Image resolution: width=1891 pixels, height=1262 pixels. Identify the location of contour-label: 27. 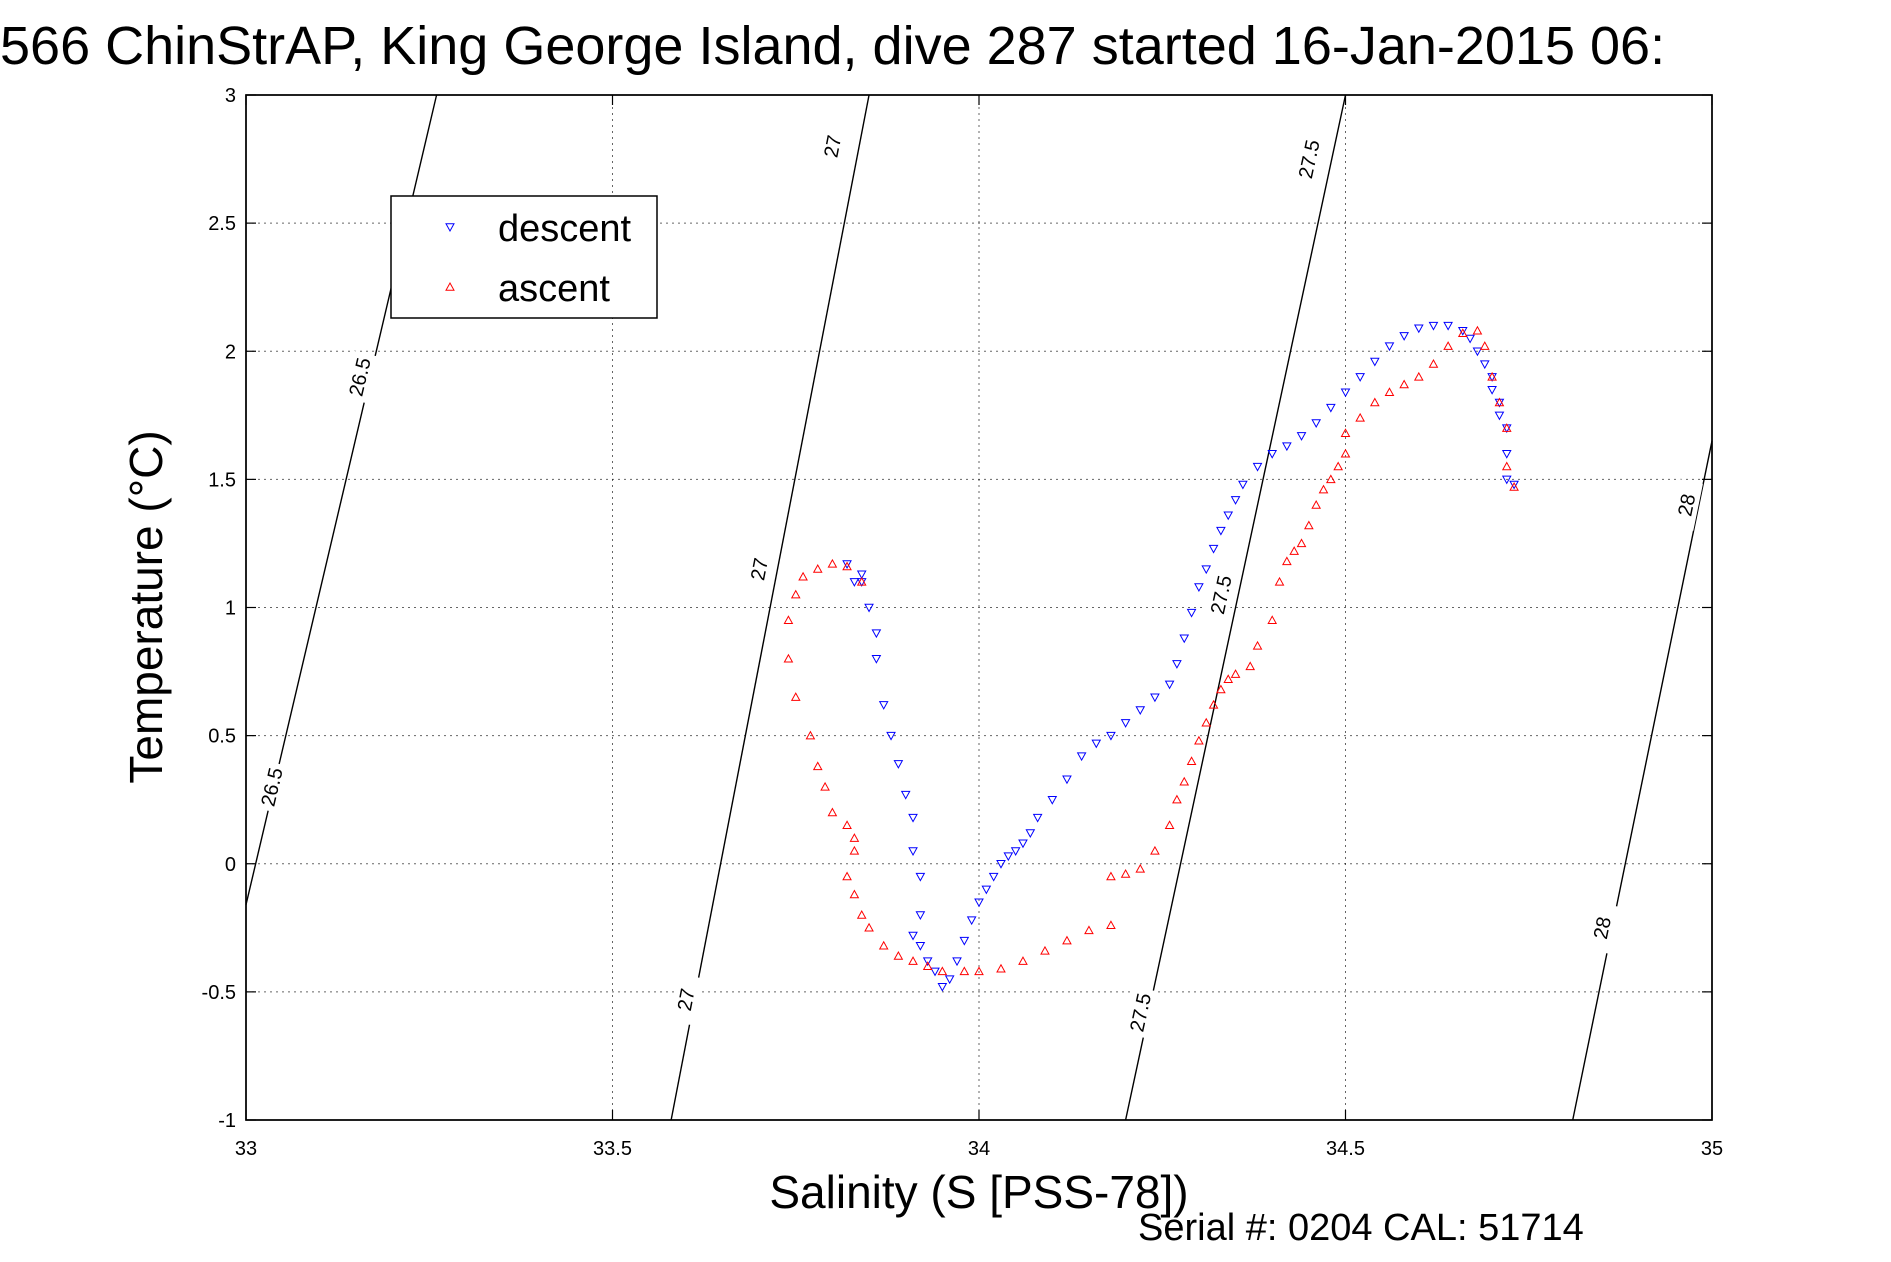
(833, 146).